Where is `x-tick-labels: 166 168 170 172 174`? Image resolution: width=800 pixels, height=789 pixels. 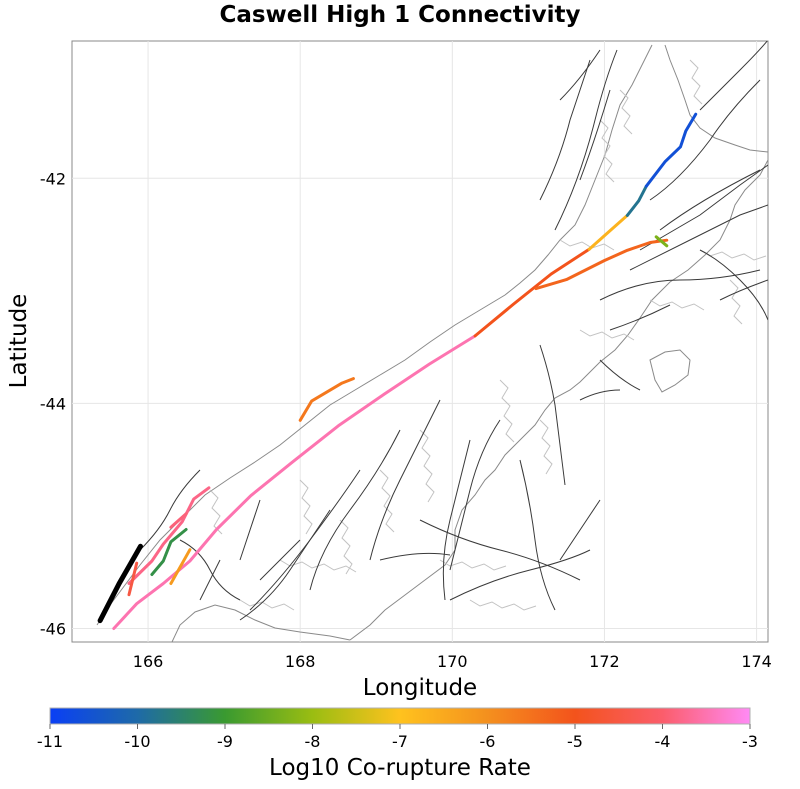 x-tick-labels: 166 168 170 172 174 is located at coordinates (452, 661).